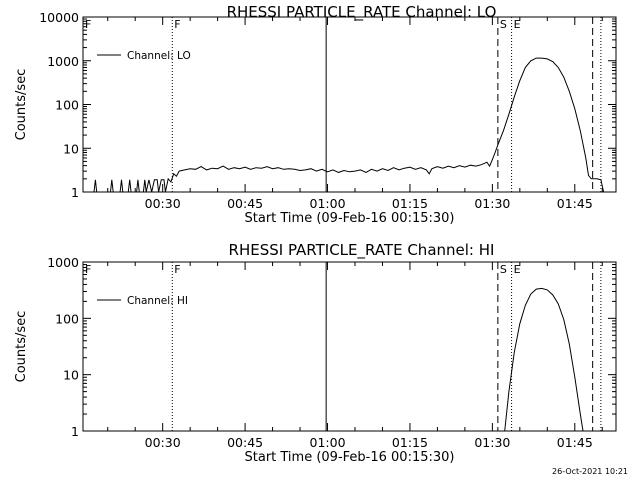 The width and height of the screenshot is (640, 480). I want to click on chart-title: RHESSI PARTICLE_RATE Channel: LO, so click(362, 12).